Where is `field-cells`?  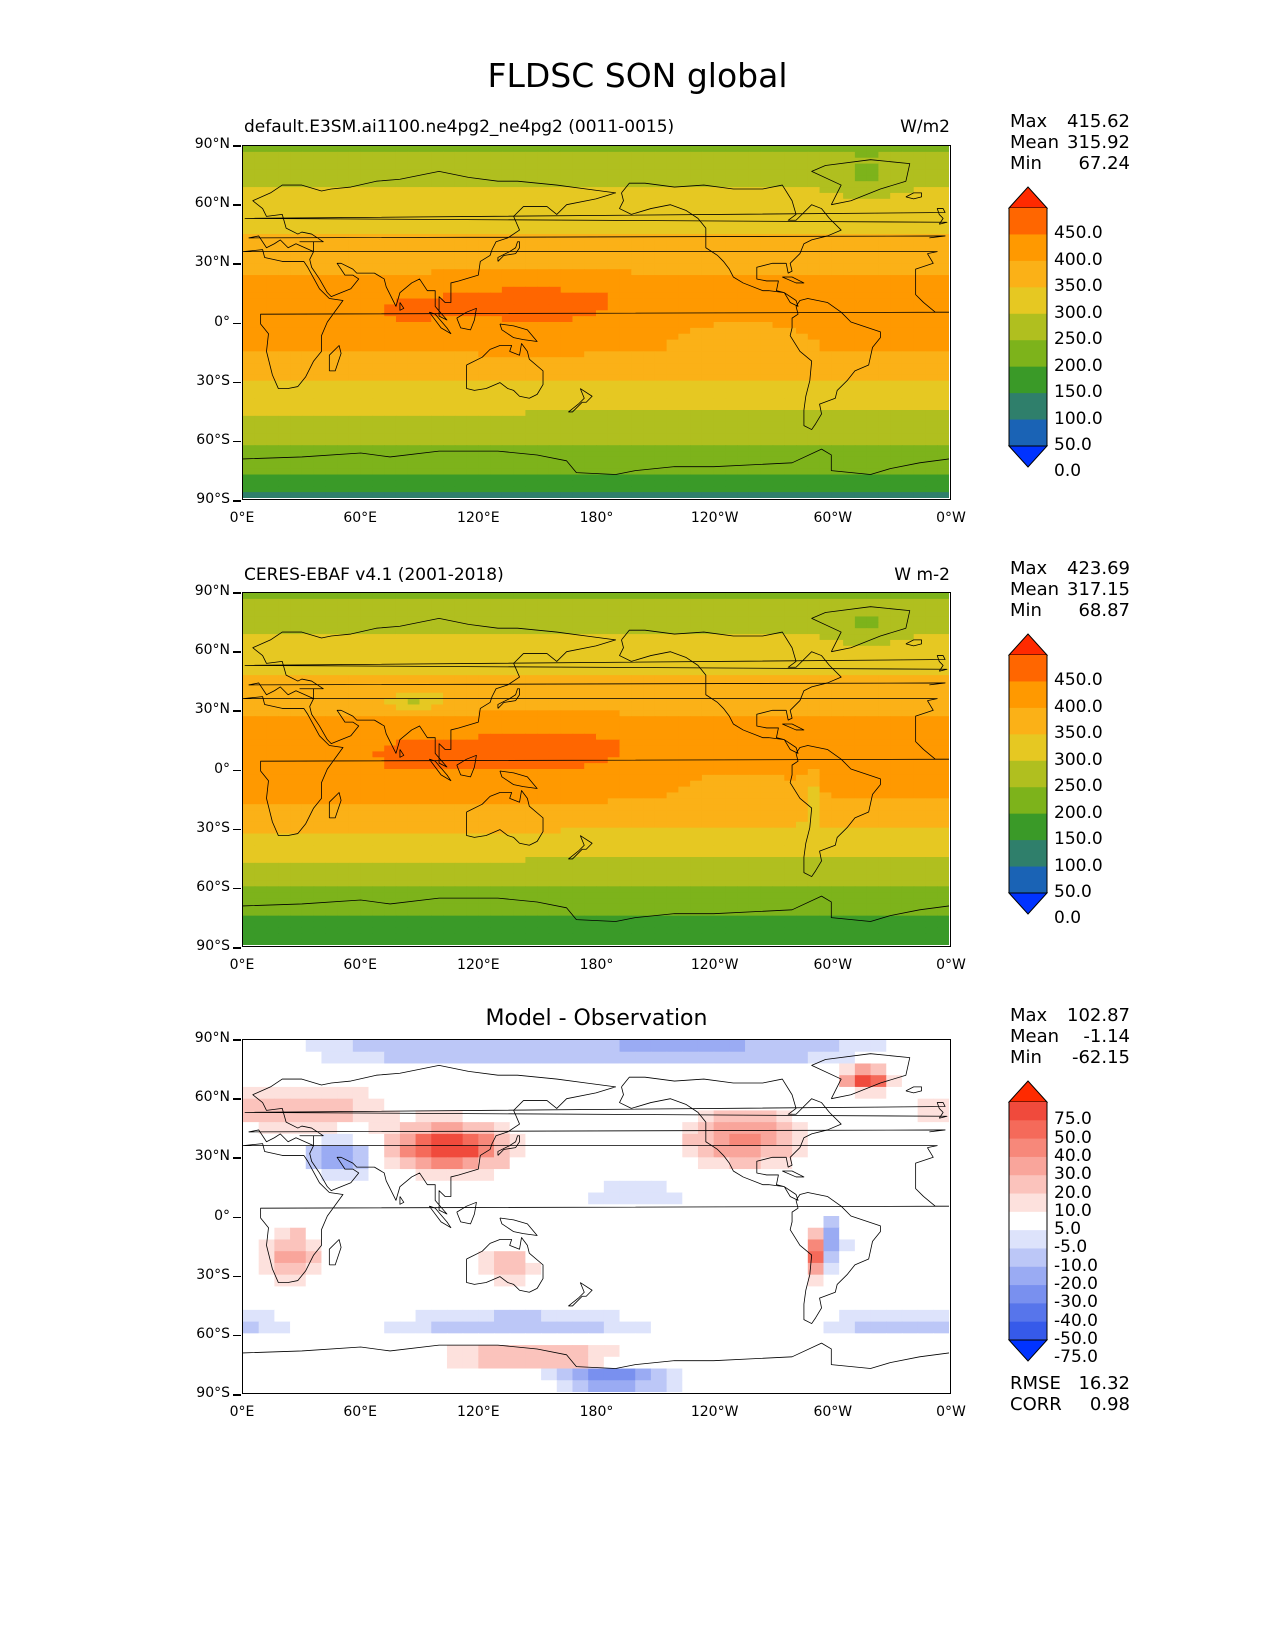 field-cells is located at coordinates (596, 769).